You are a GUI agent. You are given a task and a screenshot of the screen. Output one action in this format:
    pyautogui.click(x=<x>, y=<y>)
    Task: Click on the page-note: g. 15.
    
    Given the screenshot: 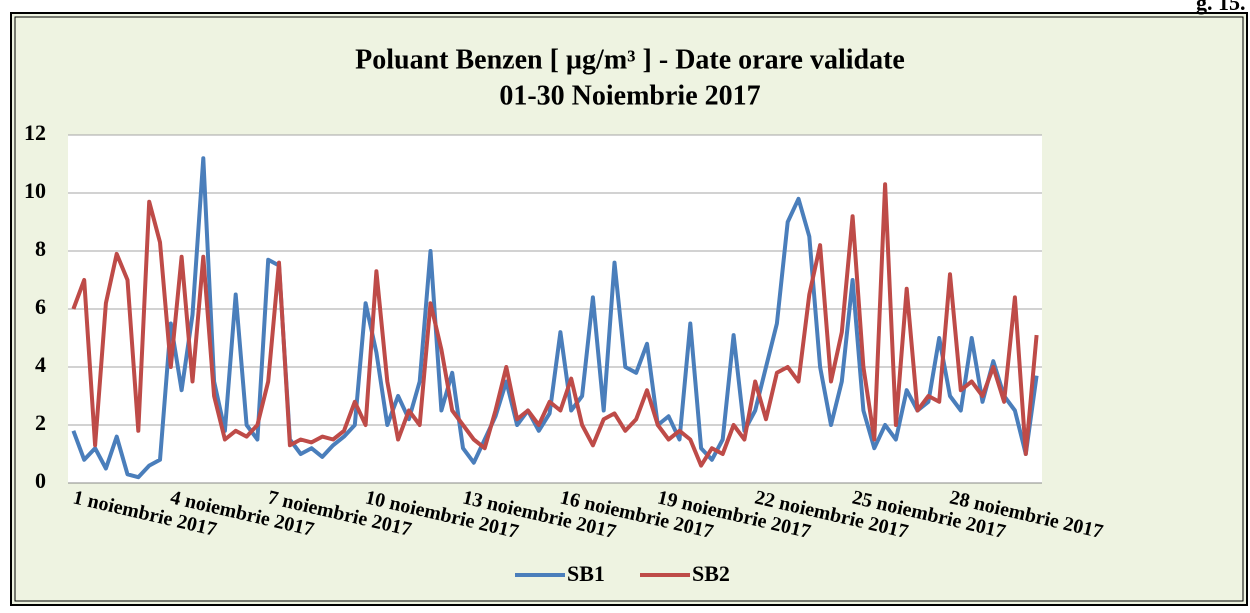 What is the action you would take?
    pyautogui.click(x=1221, y=7)
    